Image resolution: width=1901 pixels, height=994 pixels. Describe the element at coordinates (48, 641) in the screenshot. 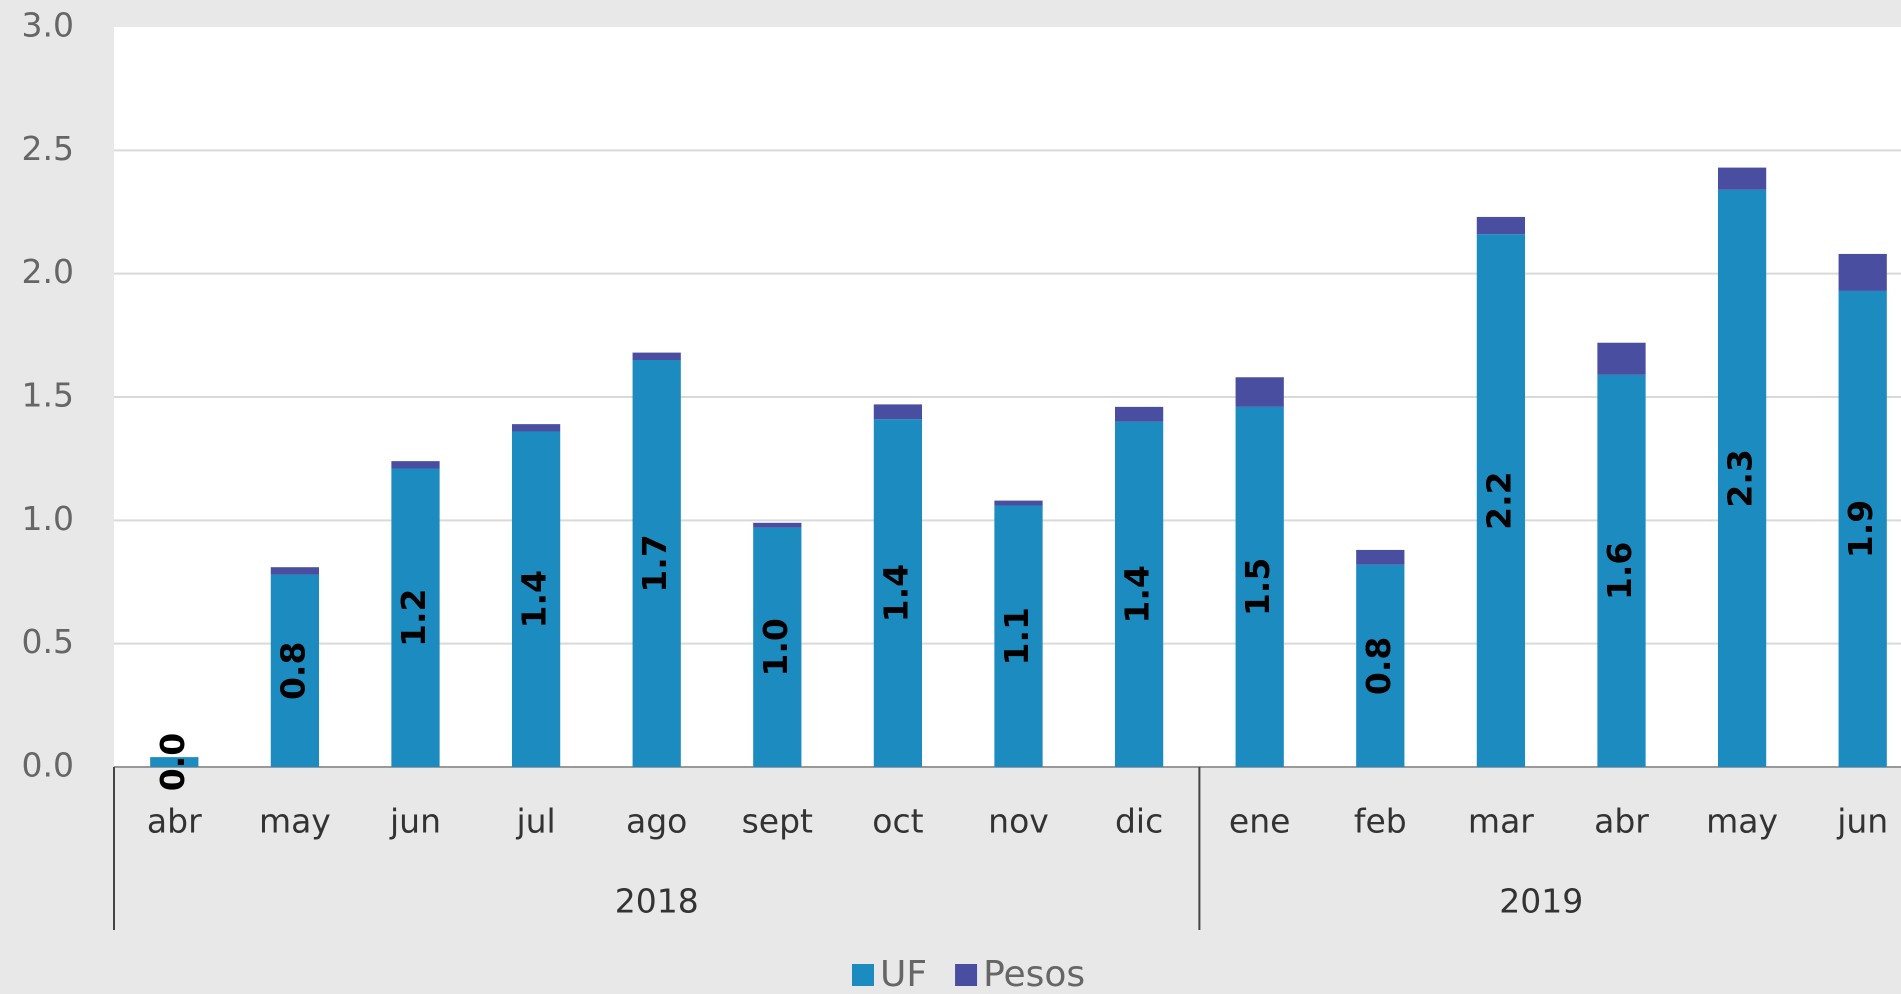

I see `y-tick-label: 0.5` at that location.